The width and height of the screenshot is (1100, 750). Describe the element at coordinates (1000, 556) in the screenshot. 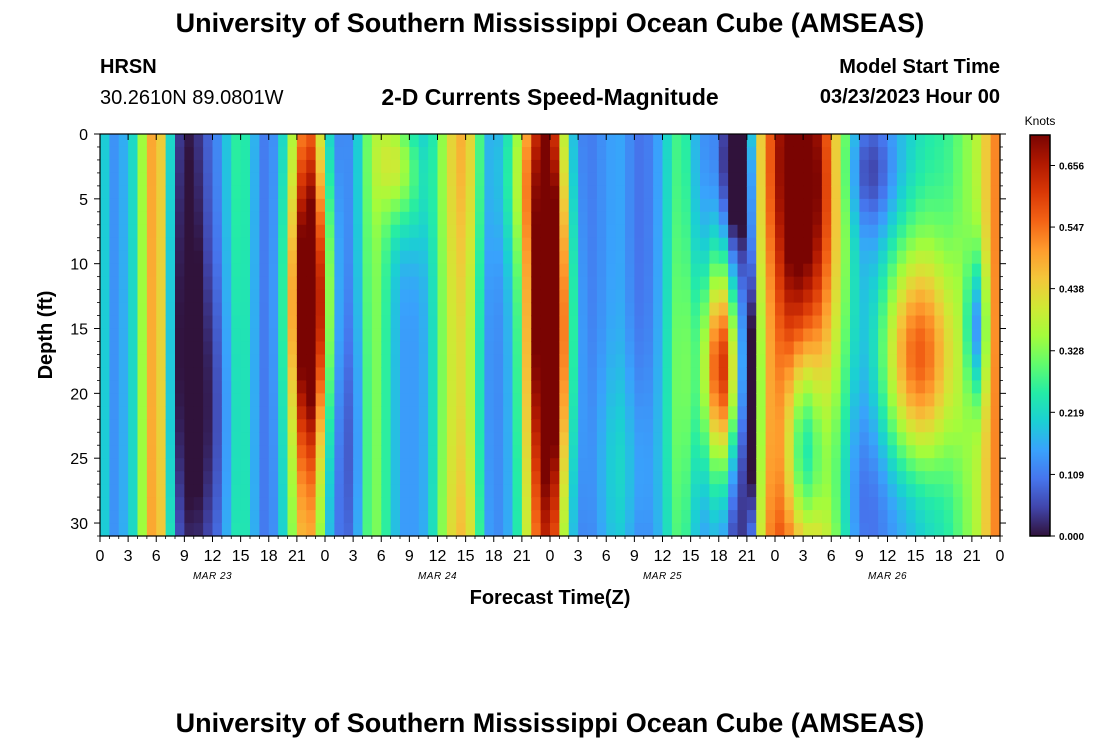

I see `x-tick-label: 0` at that location.